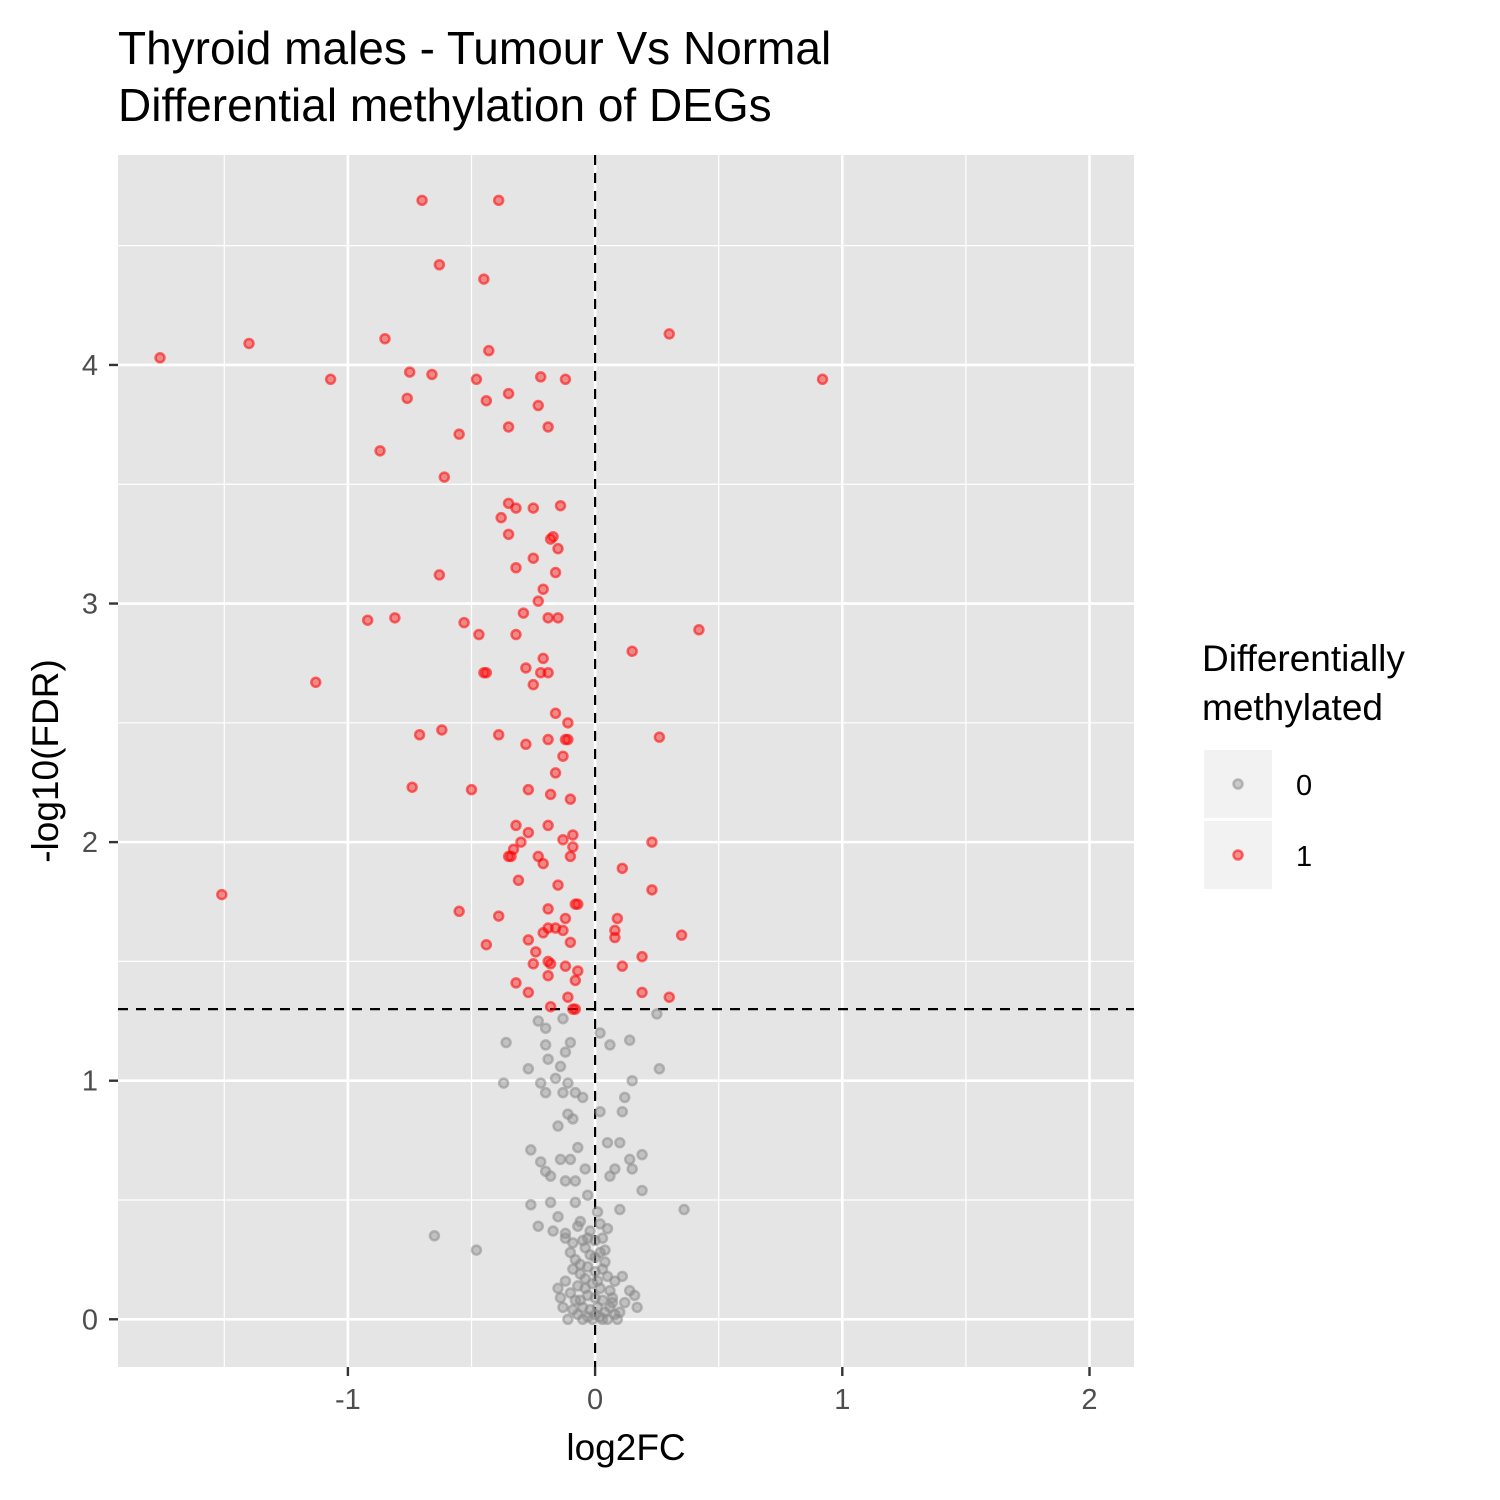  Describe the element at coordinates (474, 48) in the screenshot. I see `chart-title: Thyroid males - Tumour Vs Normal` at that location.